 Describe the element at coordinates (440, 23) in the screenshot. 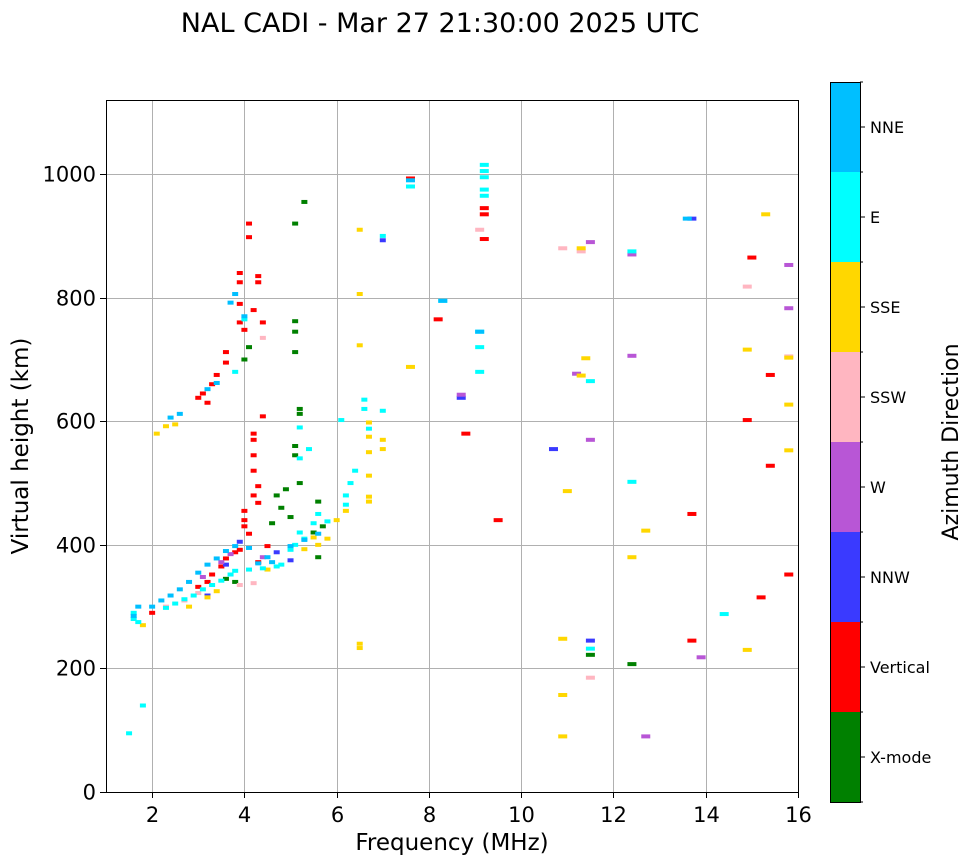

I see `chart-title: NAL CADI - Mar 27 21:30:00 2025 UTC` at that location.